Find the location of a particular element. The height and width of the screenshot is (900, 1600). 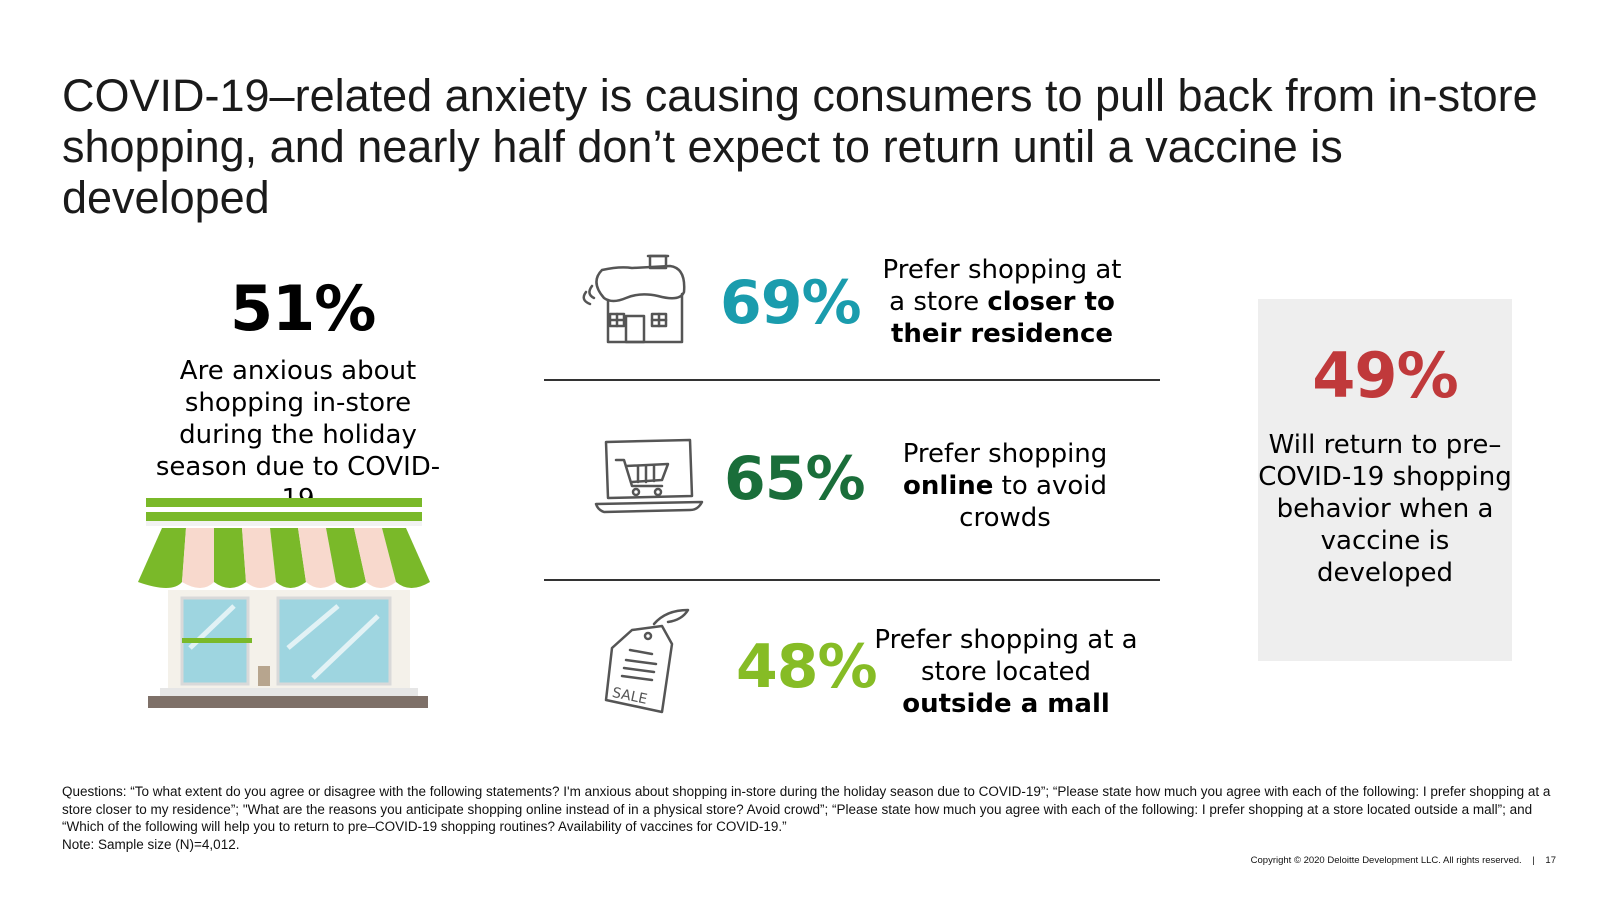

outside-mall-percentage: 48% is located at coordinates (807, 667).